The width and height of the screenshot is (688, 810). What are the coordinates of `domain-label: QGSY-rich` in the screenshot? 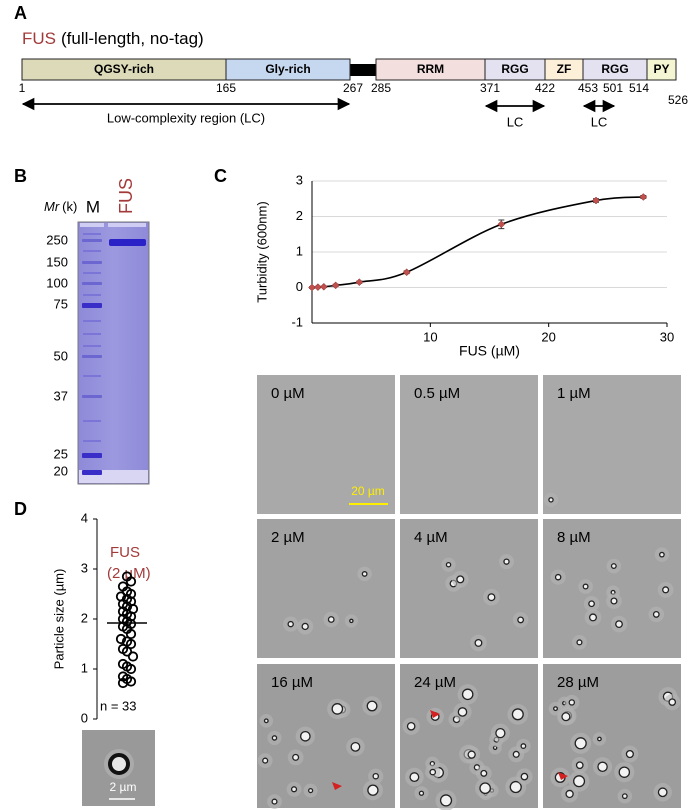 It's located at (124, 69).